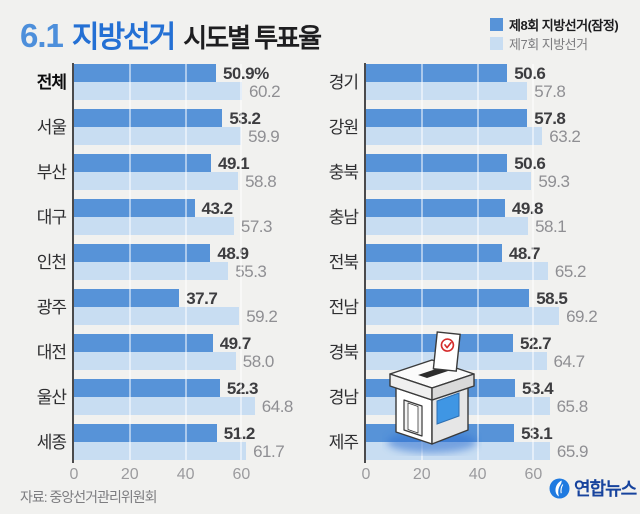 Image resolution: width=640 pixels, height=514 pixels. I want to click on chart-row: 전체 50.9% 60.2, so click(168, 82).